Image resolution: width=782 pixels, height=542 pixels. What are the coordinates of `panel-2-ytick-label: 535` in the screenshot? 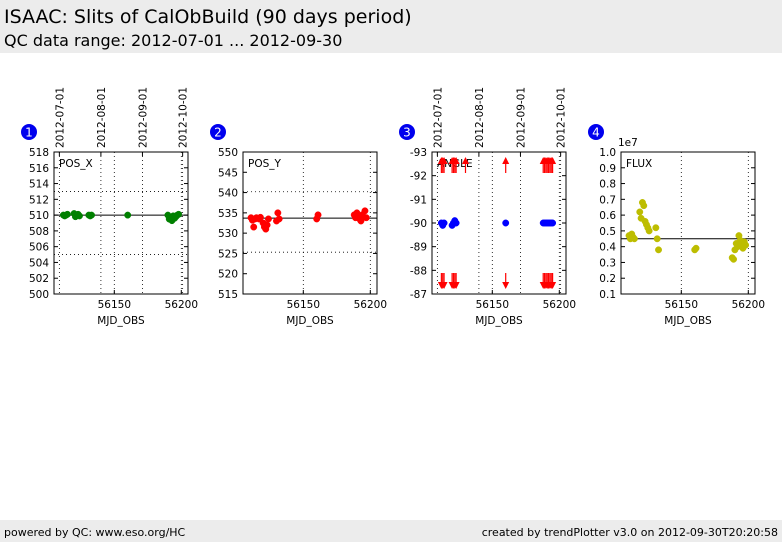 It's located at (228, 214).